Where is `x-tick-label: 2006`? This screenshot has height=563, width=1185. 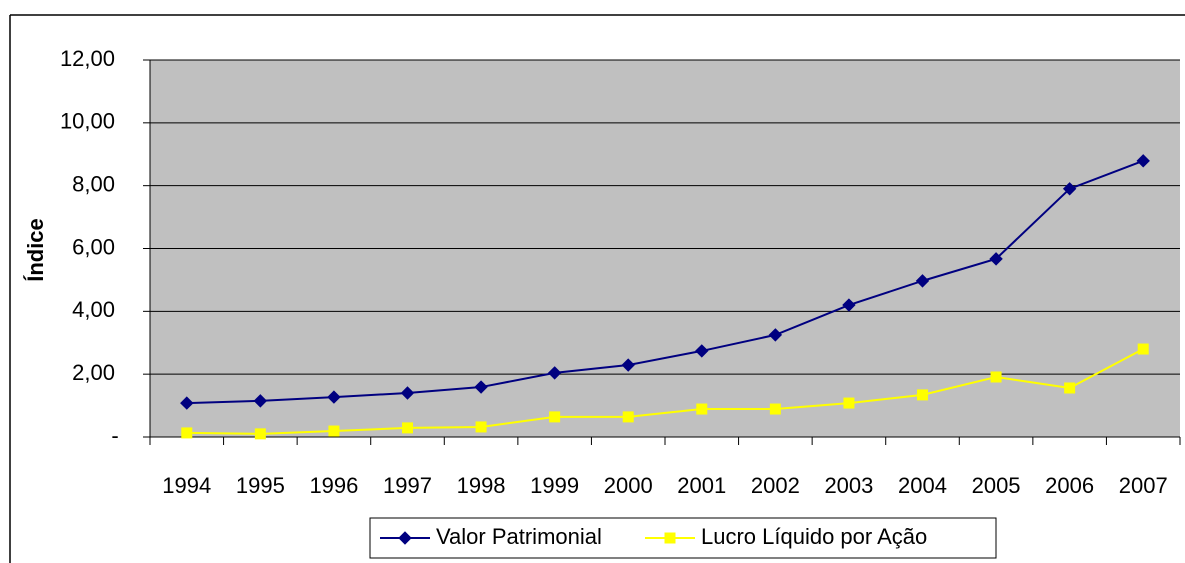 x-tick-label: 2006 is located at coordinates (1069, 485).